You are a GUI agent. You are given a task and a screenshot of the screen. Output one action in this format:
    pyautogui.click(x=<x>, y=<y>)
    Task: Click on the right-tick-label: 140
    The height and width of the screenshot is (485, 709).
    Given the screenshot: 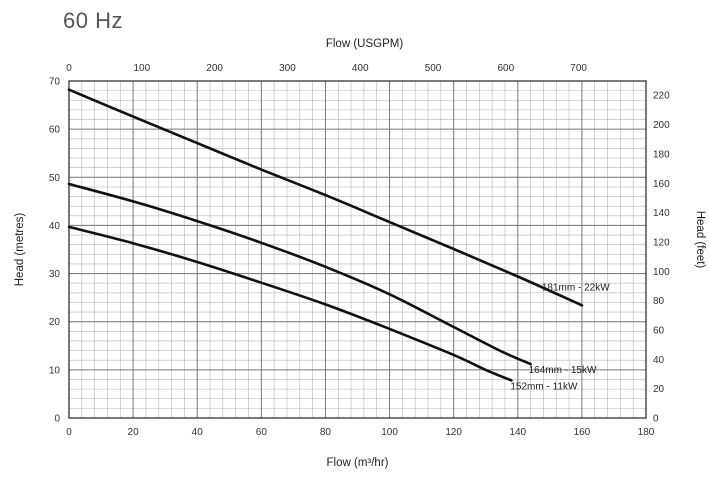 What is the action you would take?
    pyautogui.click(x=661, y=213)
    